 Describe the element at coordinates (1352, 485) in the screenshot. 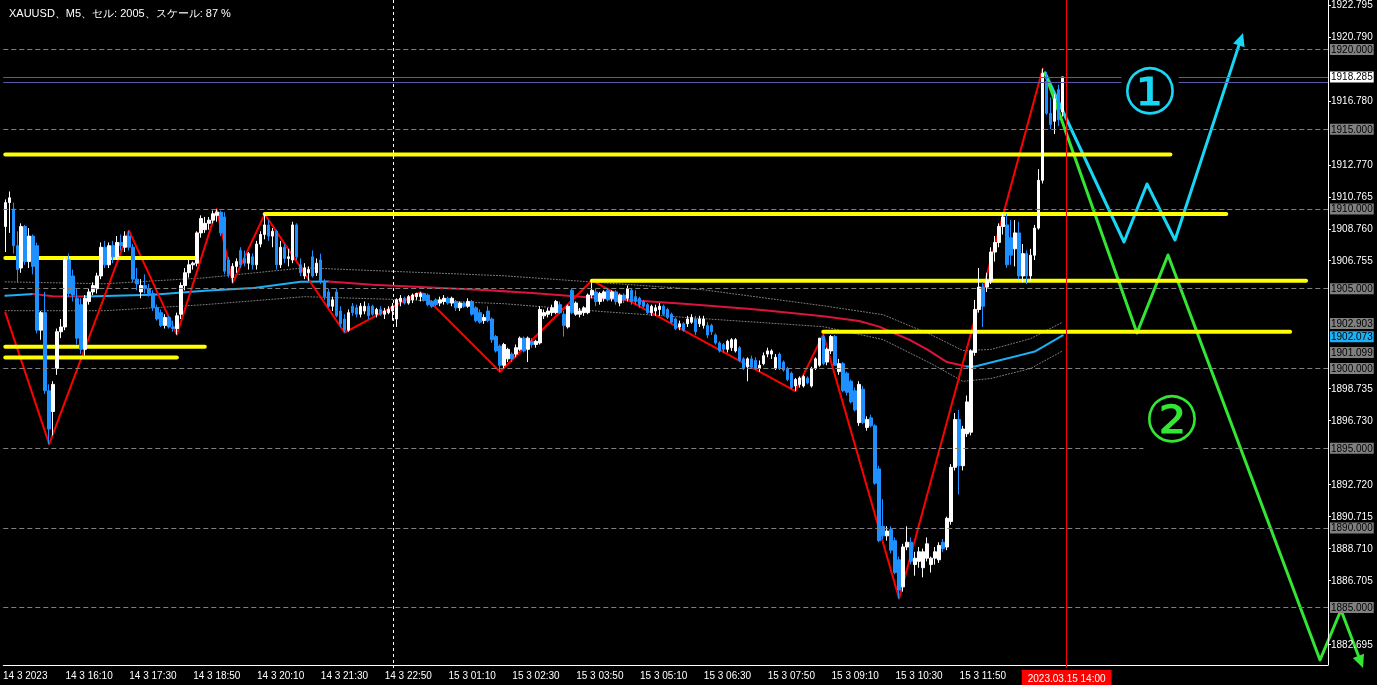

I see `y-tick-label: 1892.720` at that location.